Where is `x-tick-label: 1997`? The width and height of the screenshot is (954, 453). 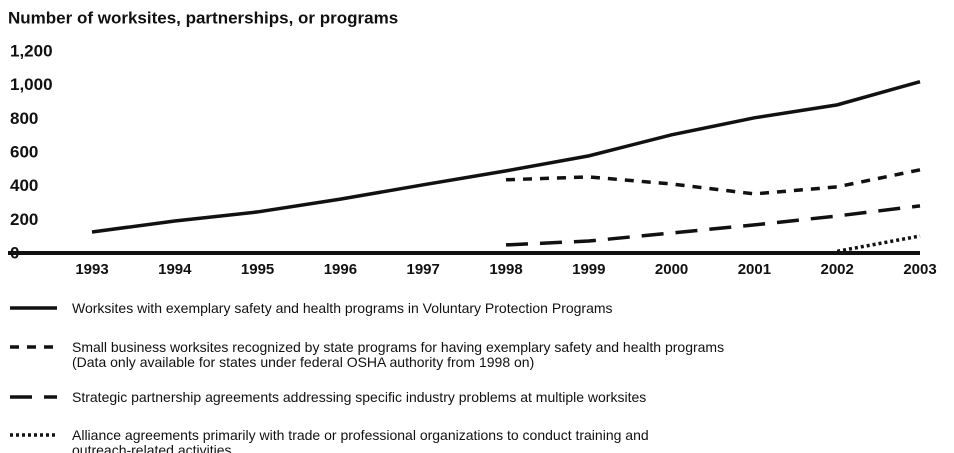 x-tick-label: 1997 is located at coordinates (423, 269).